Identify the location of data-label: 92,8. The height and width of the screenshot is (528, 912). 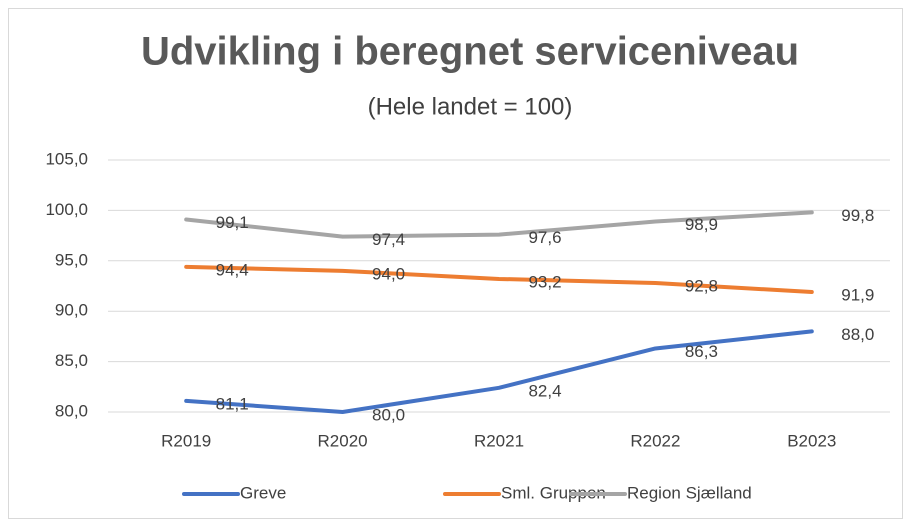
(701, 285).